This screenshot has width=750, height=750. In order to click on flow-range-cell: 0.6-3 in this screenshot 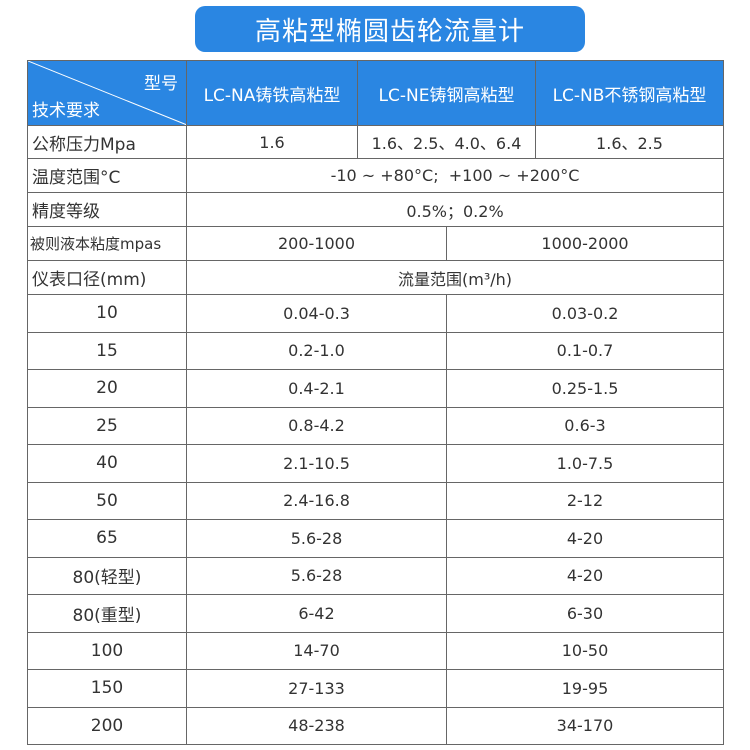, I will do `click(585, 425)`.